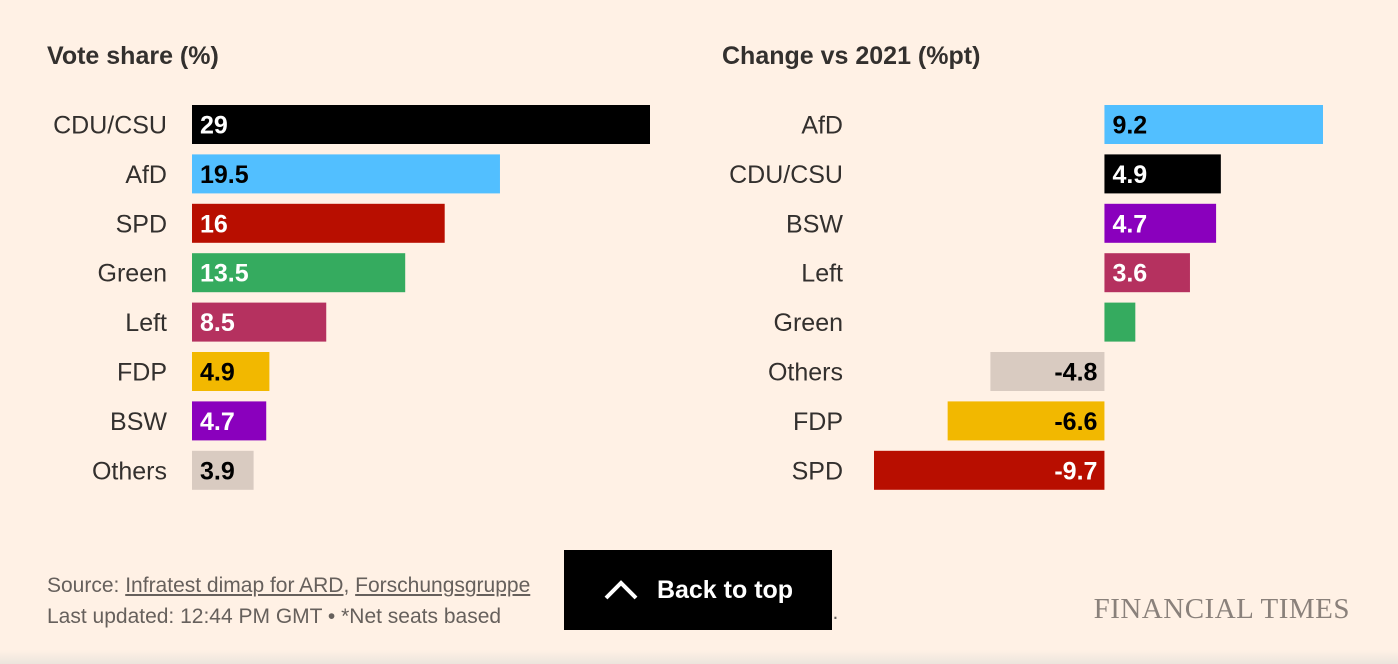 The image size is (1398, 664). Describe the element at coordinates (1221, 609) in the screenshot. I see `financial-times-logo: FINANCIAL TIMES` at that location.